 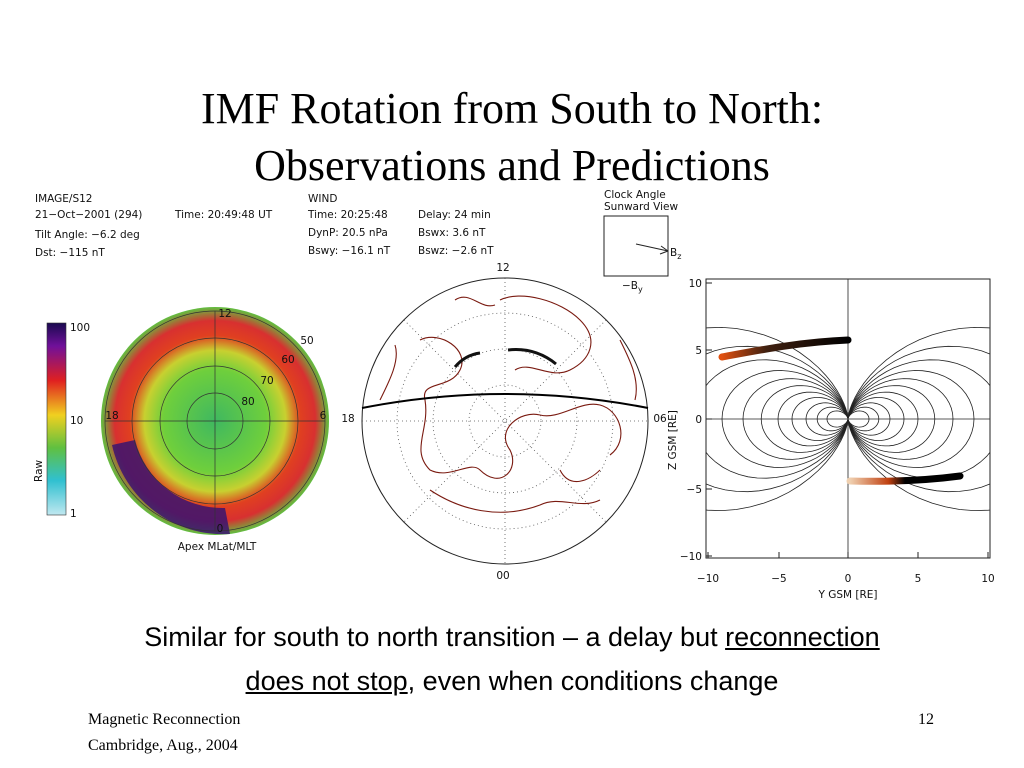 What do you see at coordinates (640, 289) in the screenshot?
I see `subscript: y` at bounding box center [640, 289].